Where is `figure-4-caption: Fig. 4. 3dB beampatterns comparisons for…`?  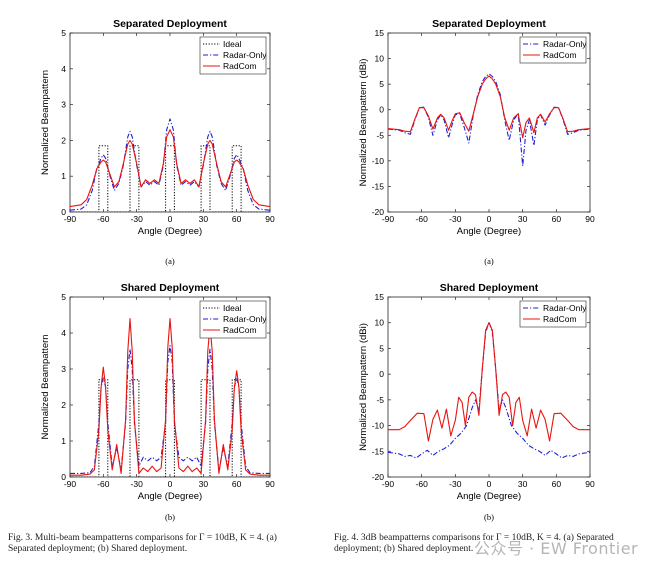
figure-4-caption: Fig. 4. 3dB beampatterns comparisons for… is located at coordinates (474, 543).